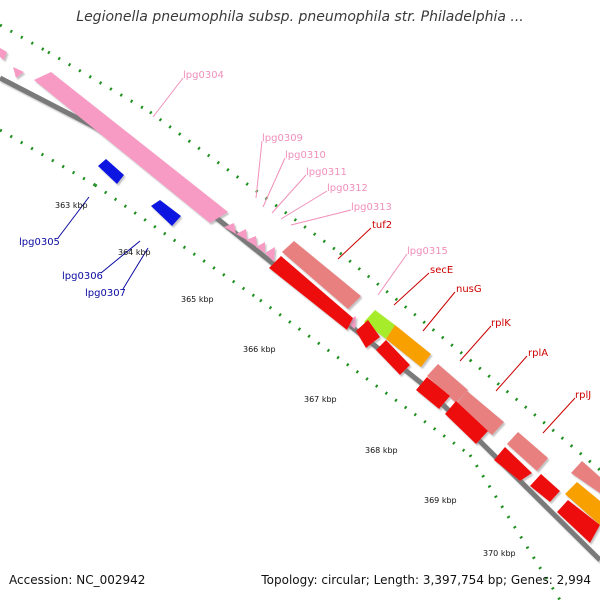  I want to click on gene-label-lpg0309: lpg0309, so click(282, 138).